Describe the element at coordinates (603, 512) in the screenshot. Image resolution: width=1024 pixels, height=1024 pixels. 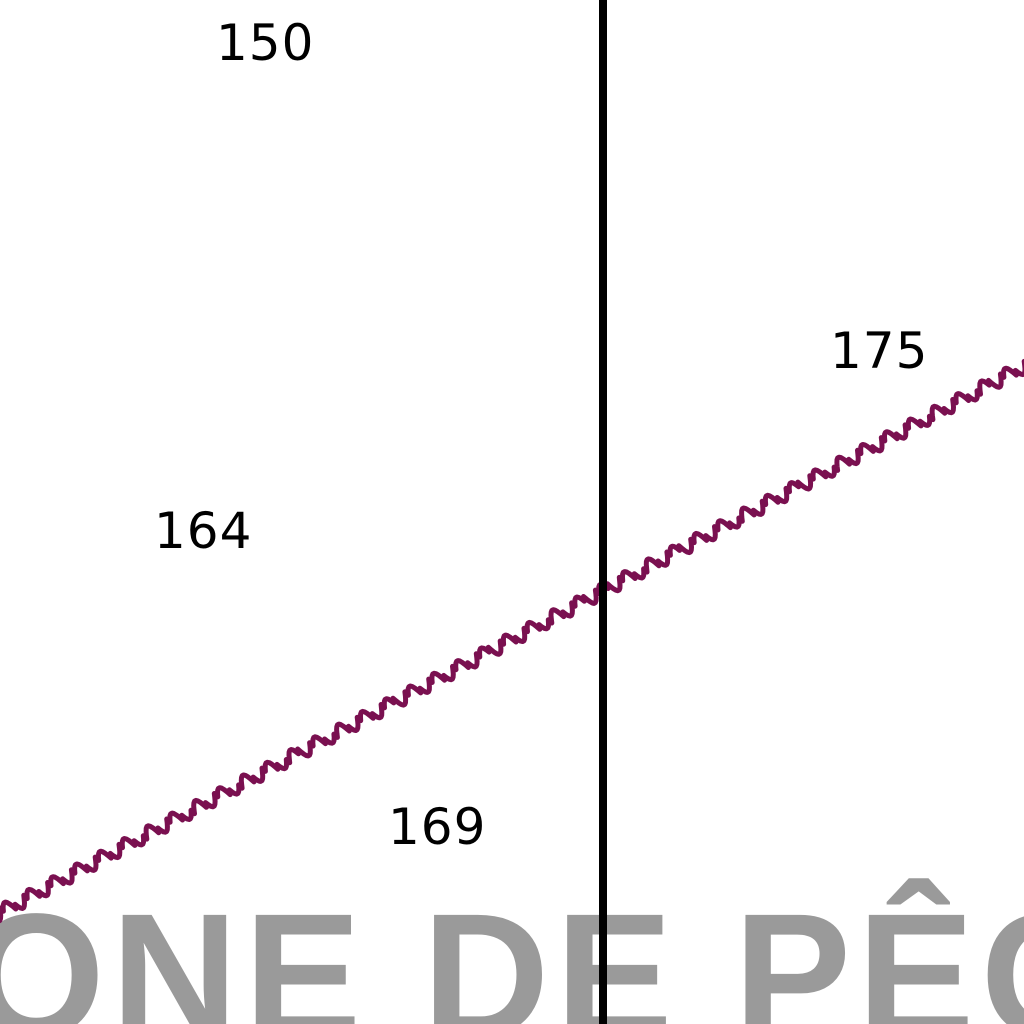
I see `boundary-line` at that location.